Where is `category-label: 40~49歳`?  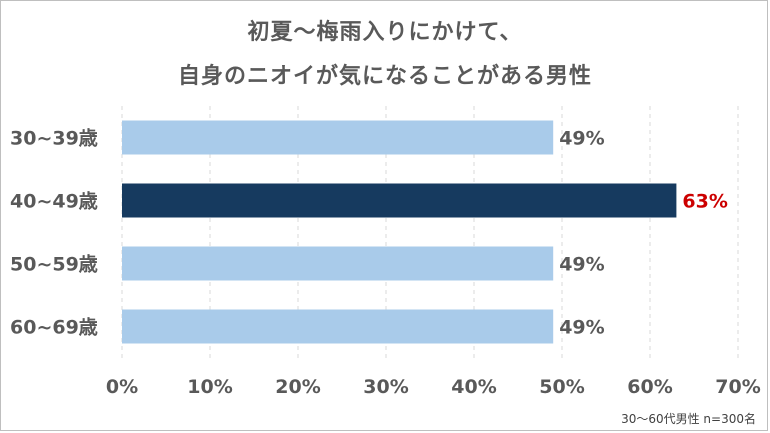
category-label: 40~49歳 is located at coordinates (54, 202).